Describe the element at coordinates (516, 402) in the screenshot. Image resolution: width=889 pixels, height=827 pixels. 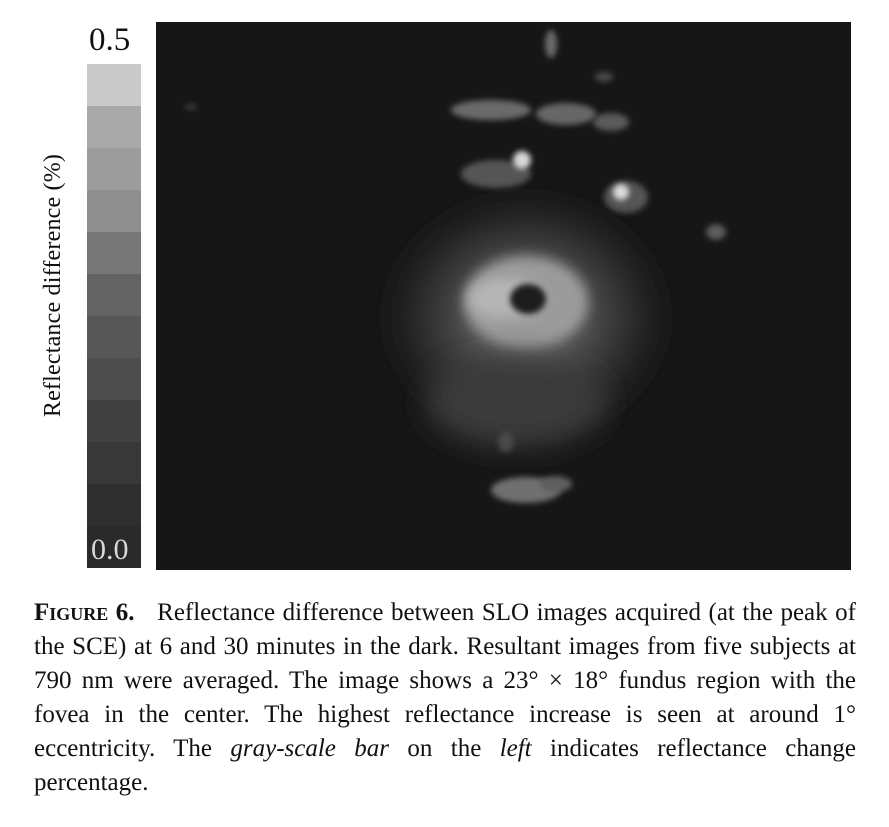
I see `lower-glow` at that location.